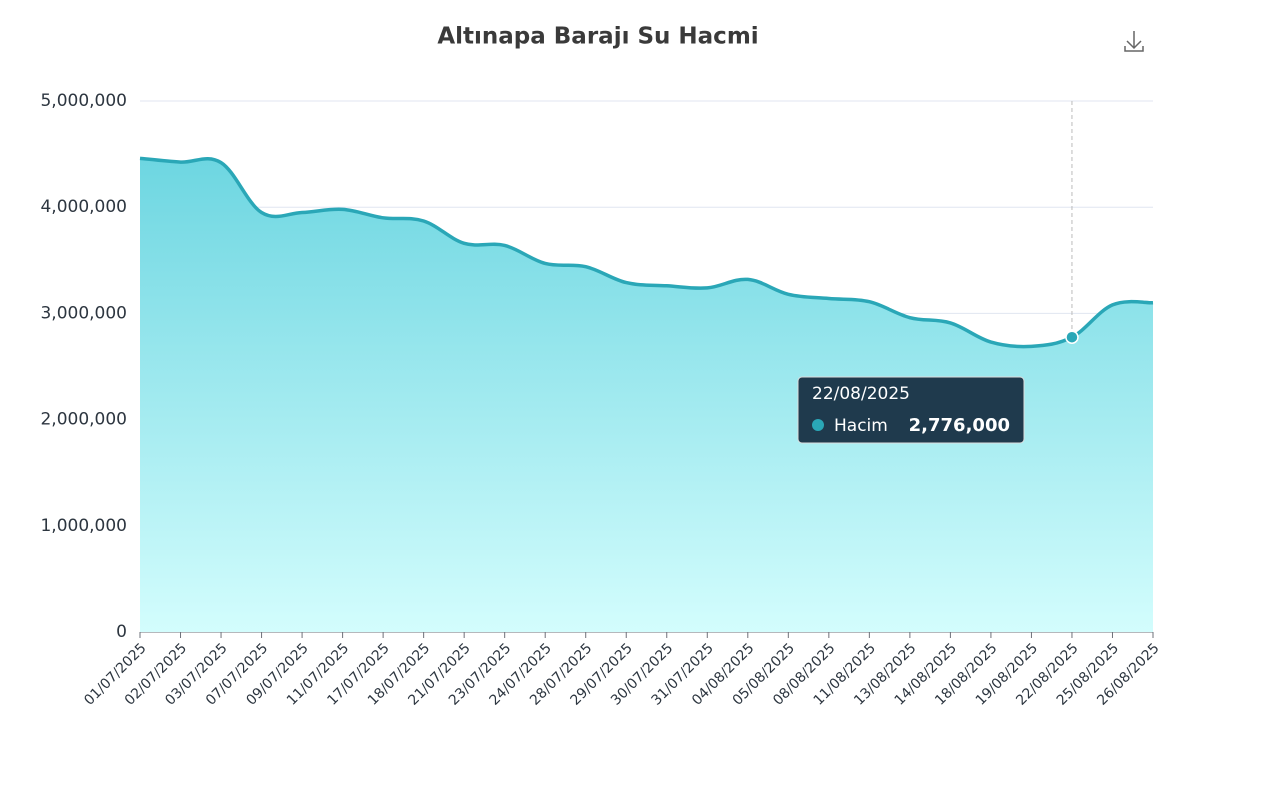 This screenshot has width=1275, height=788. I want to click on tooltip-dot, so click(818, 425).